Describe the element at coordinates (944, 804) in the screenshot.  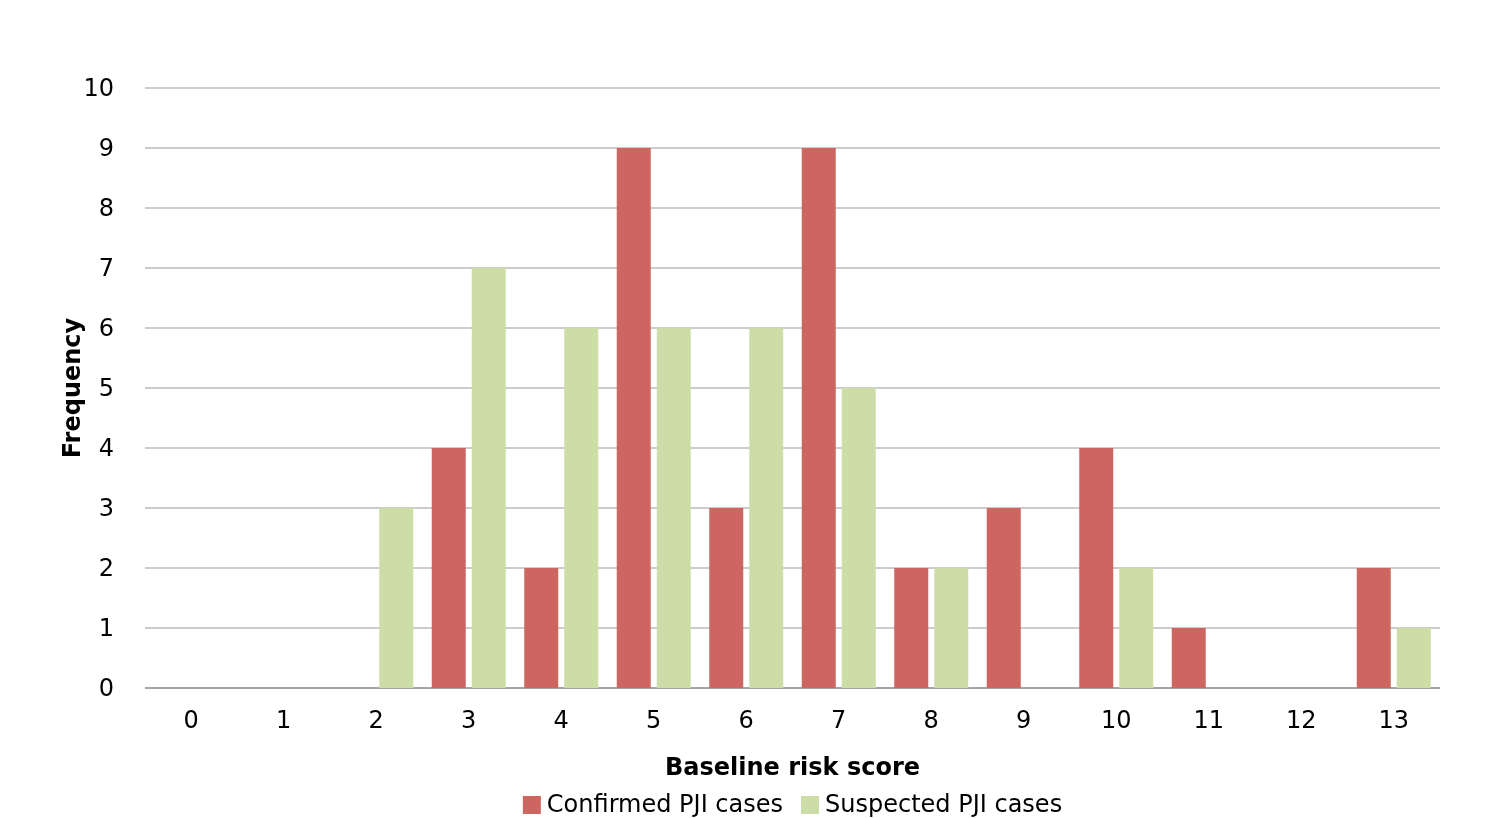
I see `legend-label: Suspected PJI cases` at that location.